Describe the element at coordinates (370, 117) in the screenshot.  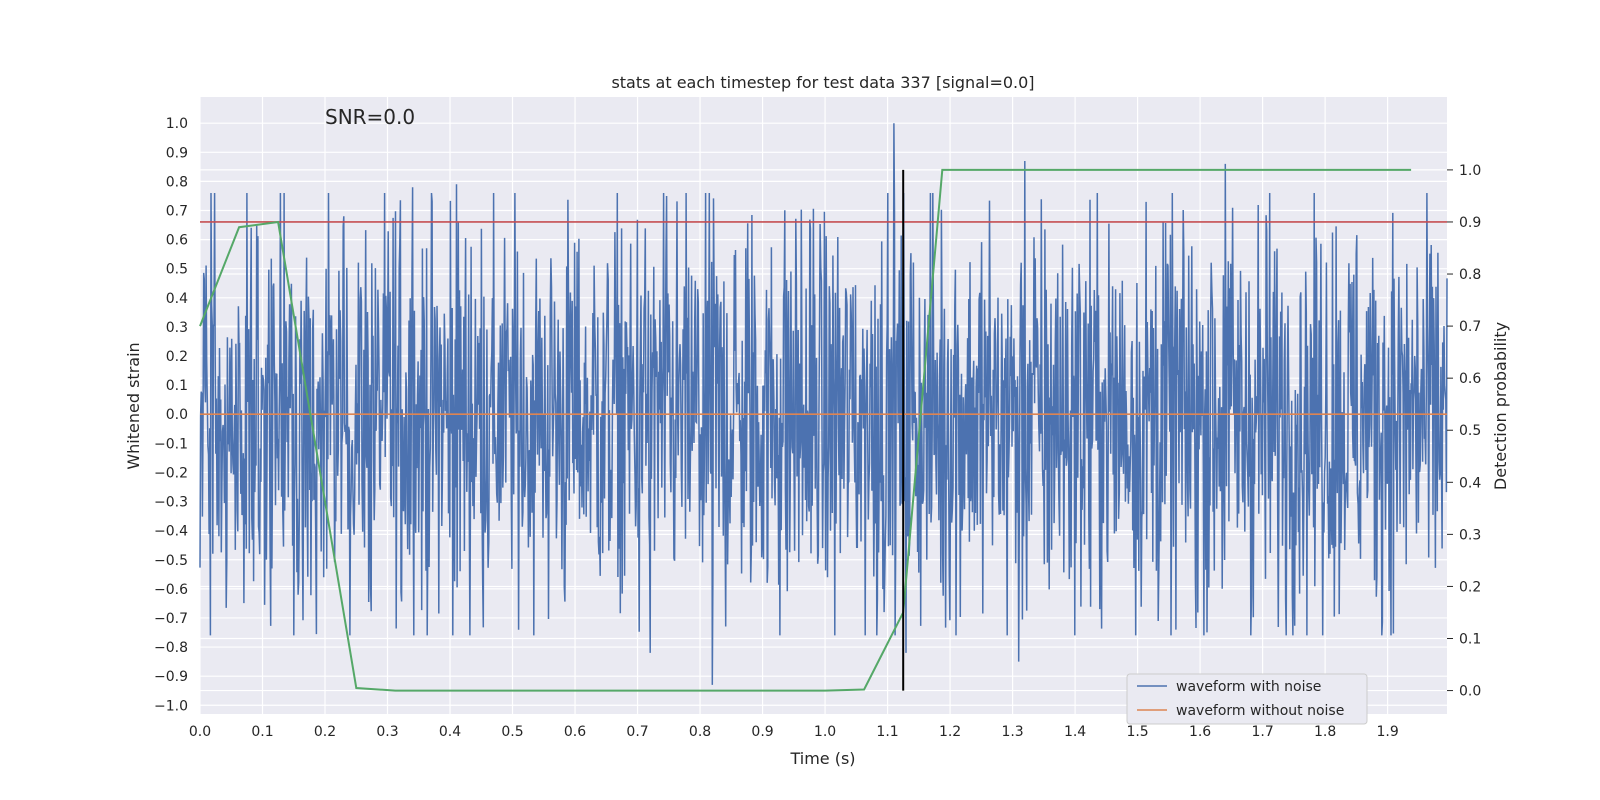
I see `snr-annotation: SNR=0.0` at that location.